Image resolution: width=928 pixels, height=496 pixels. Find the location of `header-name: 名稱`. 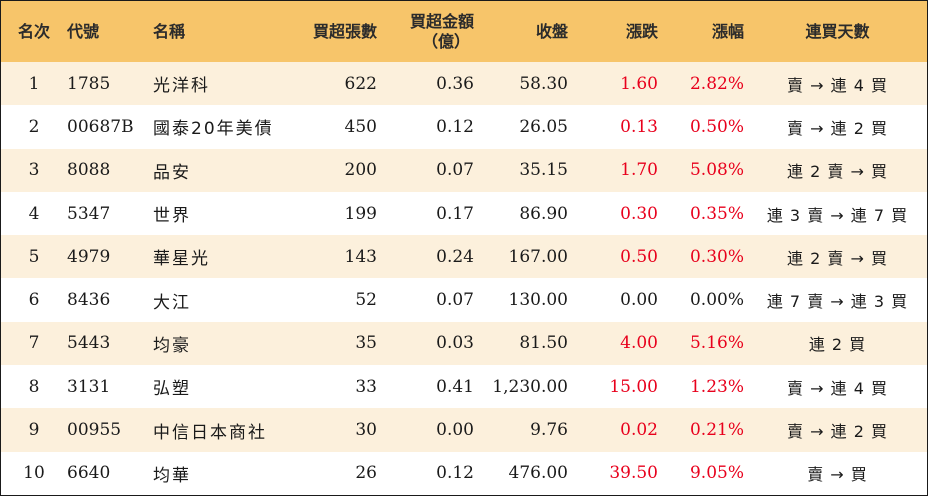

header-name: 名稱 is located at coordinates (169, 31).